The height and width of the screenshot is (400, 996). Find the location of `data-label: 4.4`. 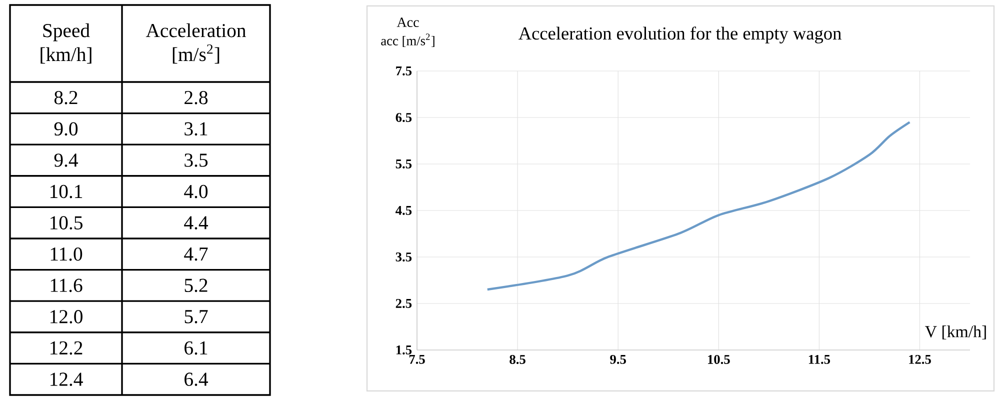

data-label: 4.4 is located at coordinates (196, 223).